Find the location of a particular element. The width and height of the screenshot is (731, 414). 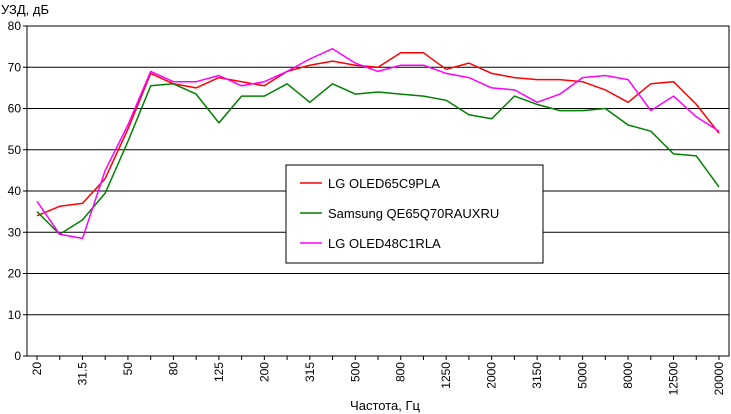

legend-box is located at coordinates (414, 214).